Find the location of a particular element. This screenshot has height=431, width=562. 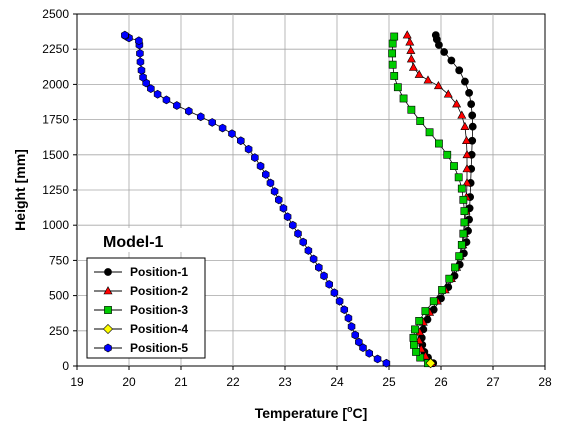

x-tick-label: 24 is located at coordinates (337, 382).